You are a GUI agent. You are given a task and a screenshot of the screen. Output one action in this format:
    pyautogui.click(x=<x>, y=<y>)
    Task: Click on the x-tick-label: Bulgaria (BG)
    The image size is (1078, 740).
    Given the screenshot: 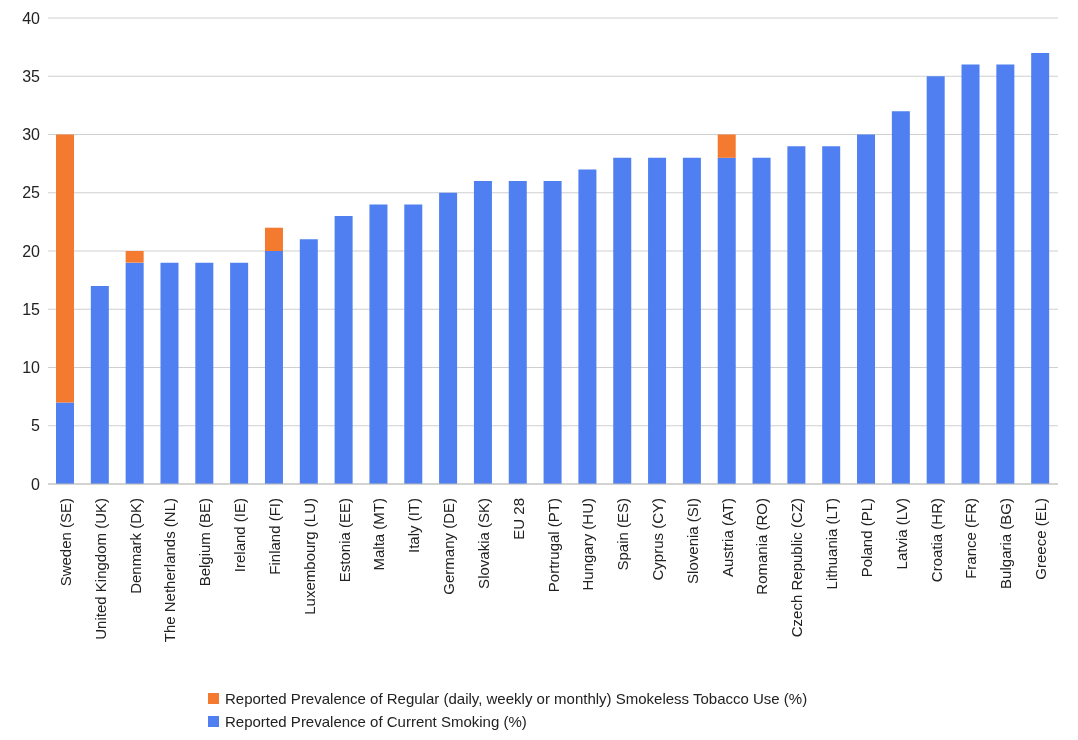 What is the action you would take?
    pyautogui.click(x=1006, y=543)
    